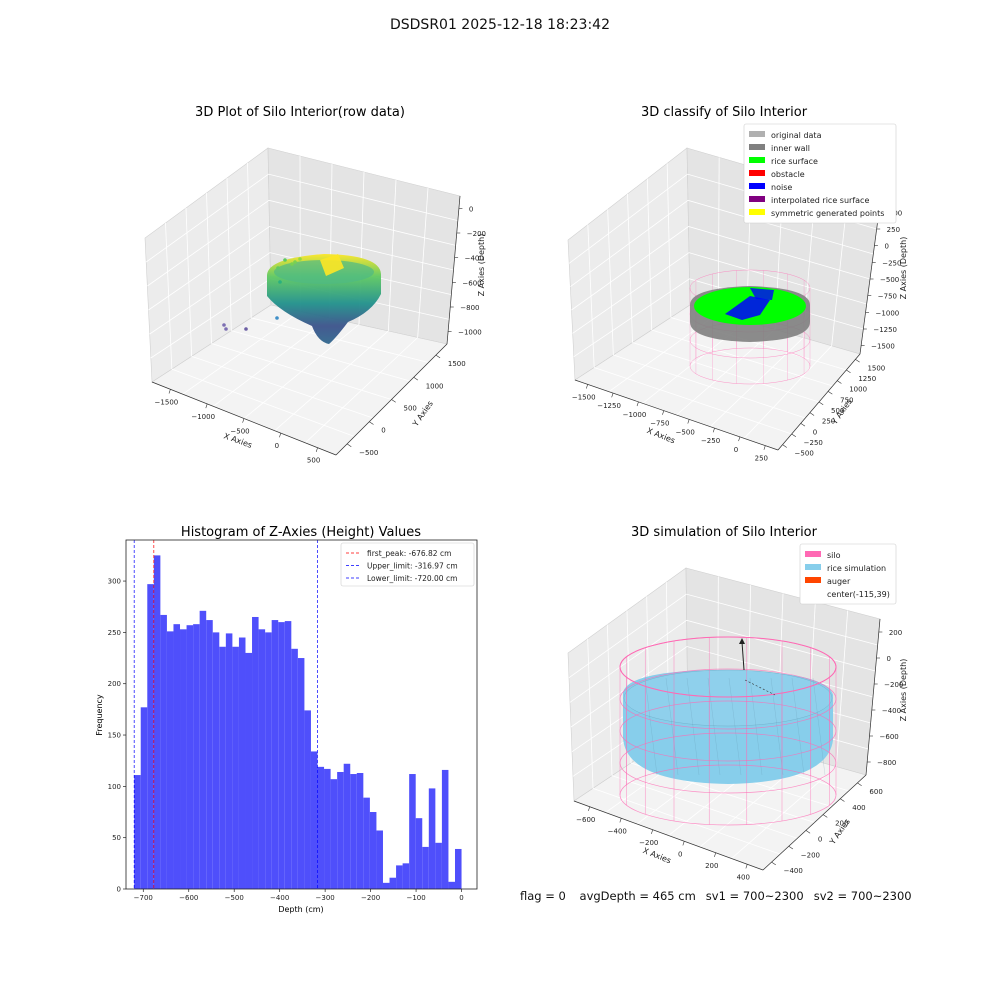 This screenshot has width=1000, height=1000. What do you see at coordinates (435, 386) in the screenshot?
I see `tick-label: 1000` at bounding box center [435, 386].